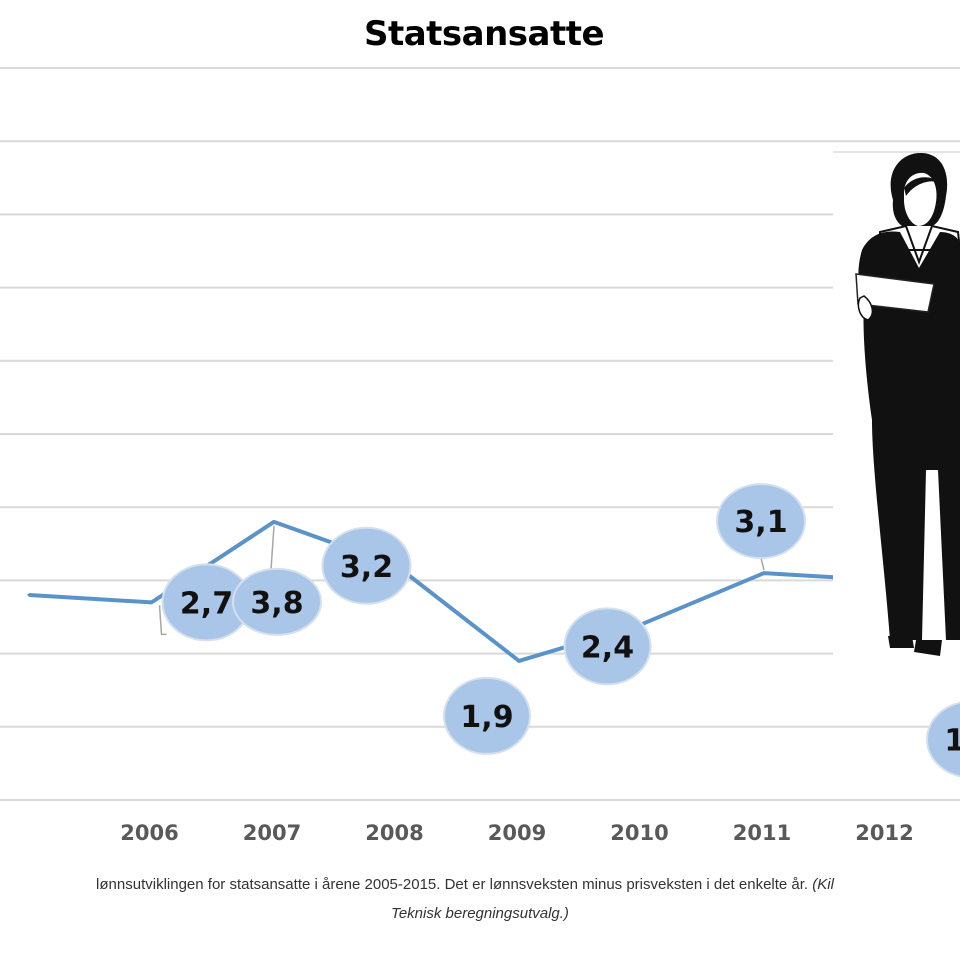  What do you see at coordinates (484, 34) in the screenshot?
I see `chart-title: Statsansatte` at bounding box center [484, 34].